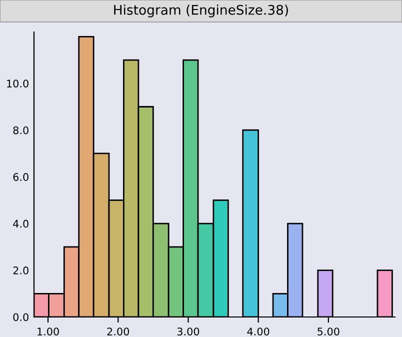  What do you see at coordinates (20, 224) in the screenshot?
I see `y-tick-label: 4.0` at bounding box center [20, 224].